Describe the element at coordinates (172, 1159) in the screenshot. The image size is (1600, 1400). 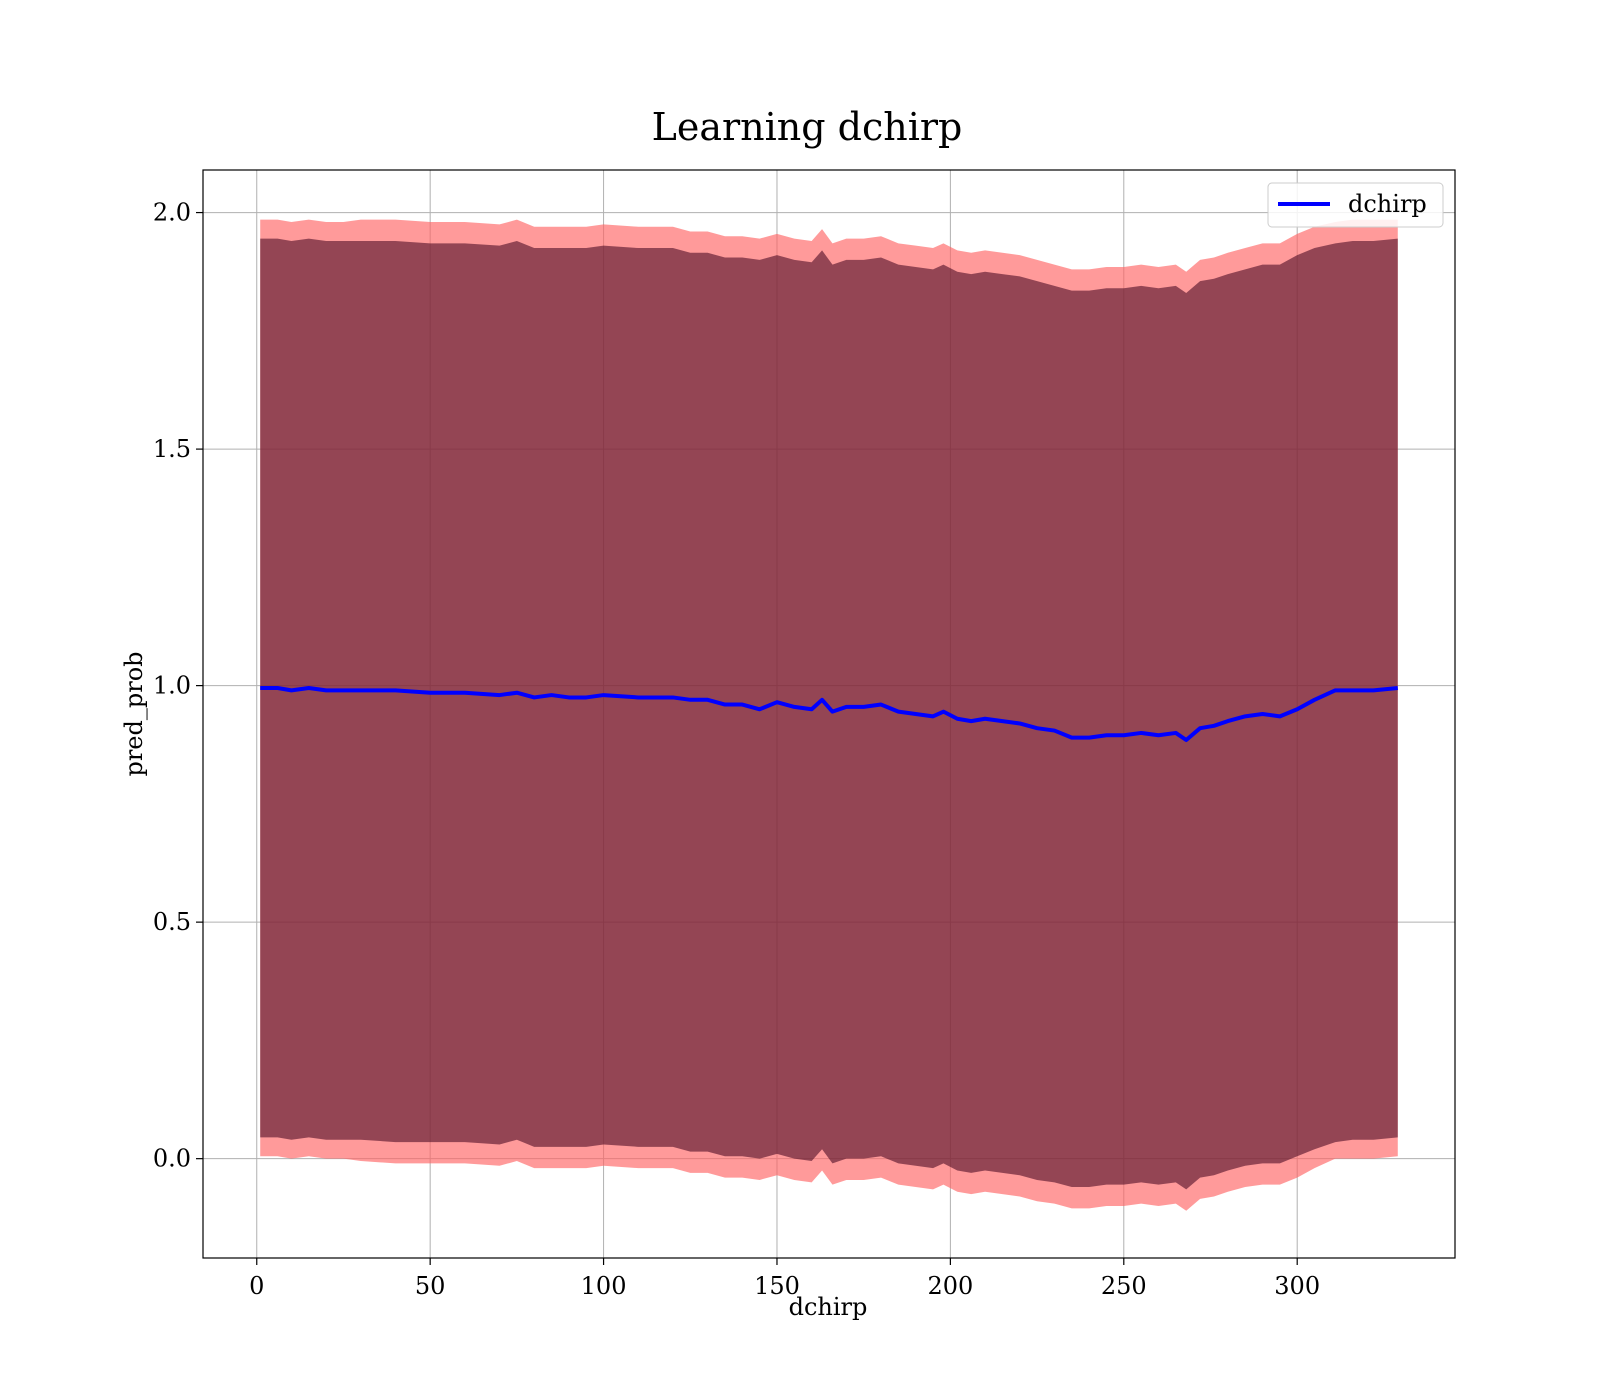
I see `y-tick-label: 0.0` at that location.